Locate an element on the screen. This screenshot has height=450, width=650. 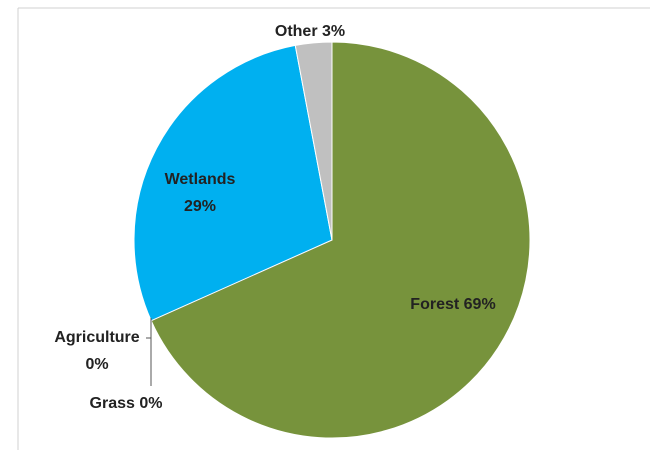
slice-name: Agriculture is located at coordinates (96, 337).